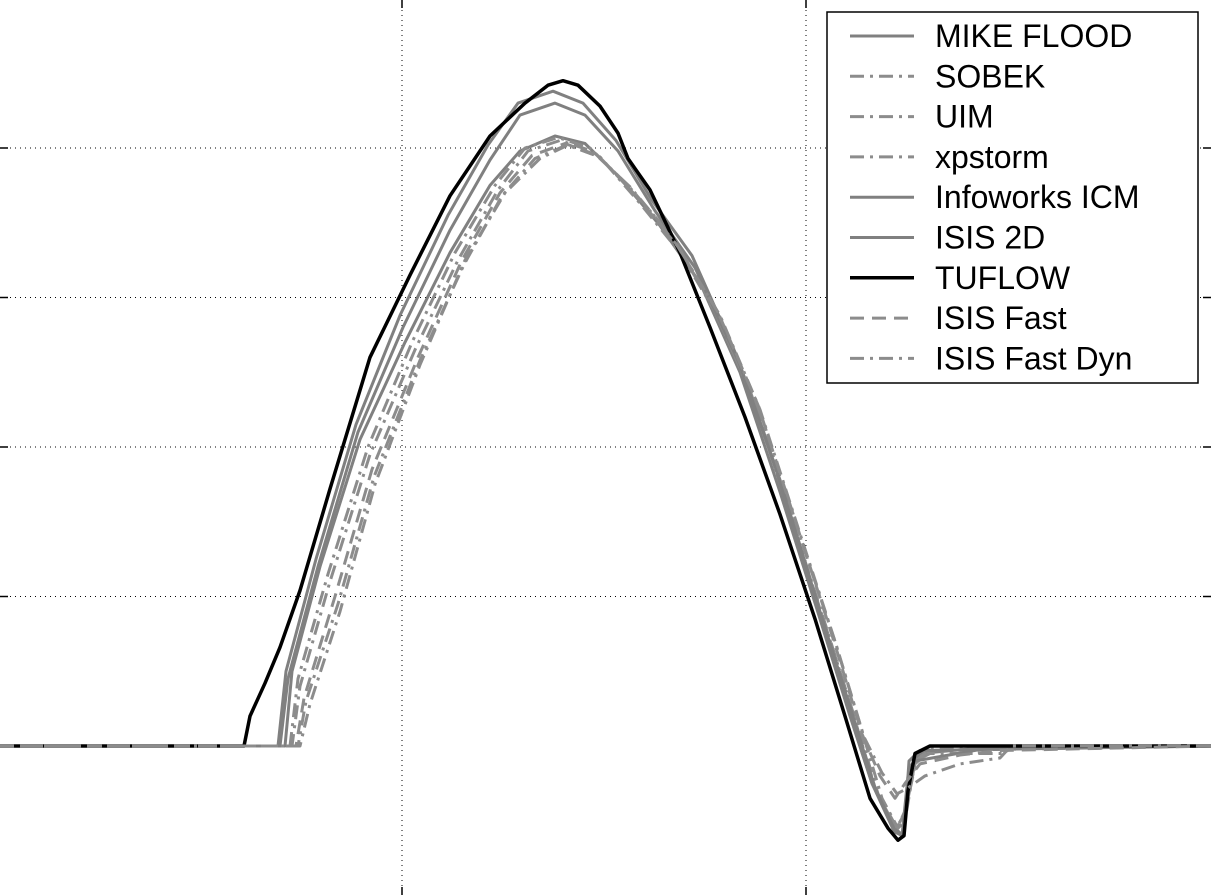 The width and height of the screenshot is (1211, 895). Describe the element at coordinates (1033, 36) in the screenshot. I see `legend-label-mike-flood: MIKE FLOOD` at that location.